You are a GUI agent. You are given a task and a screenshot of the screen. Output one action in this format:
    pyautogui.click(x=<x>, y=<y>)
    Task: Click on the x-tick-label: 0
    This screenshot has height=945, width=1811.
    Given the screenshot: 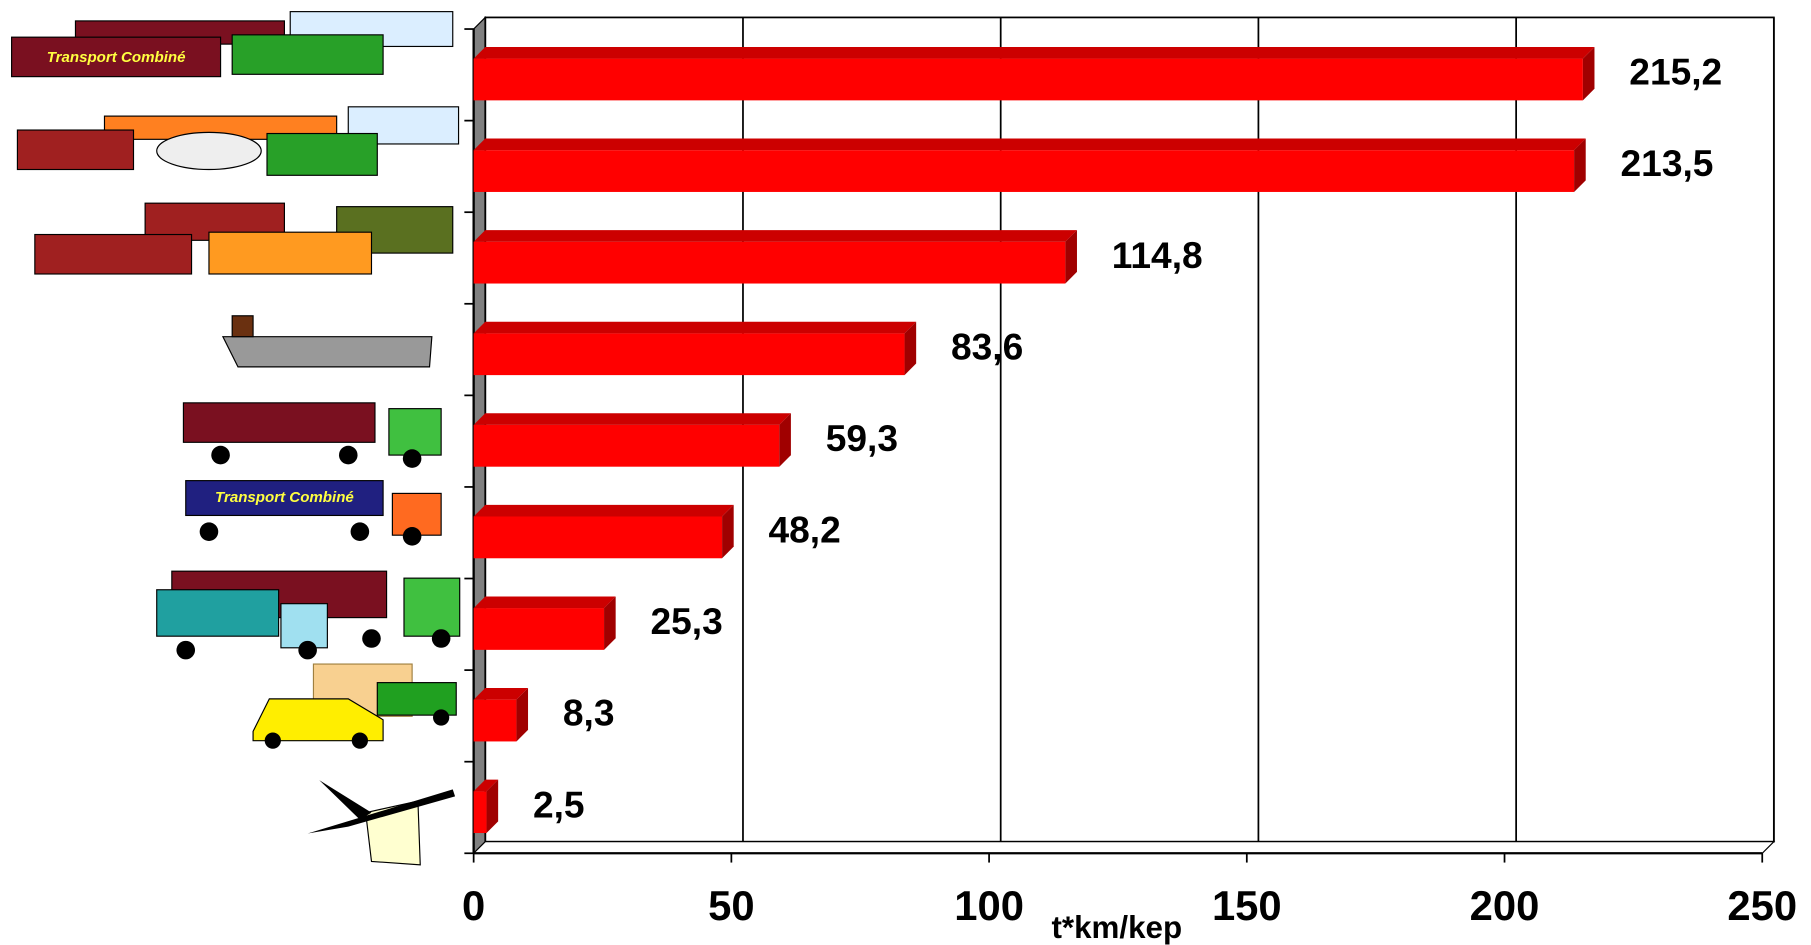 What is the action you would take?
    pyautogui.click(x=473, y=905)
    